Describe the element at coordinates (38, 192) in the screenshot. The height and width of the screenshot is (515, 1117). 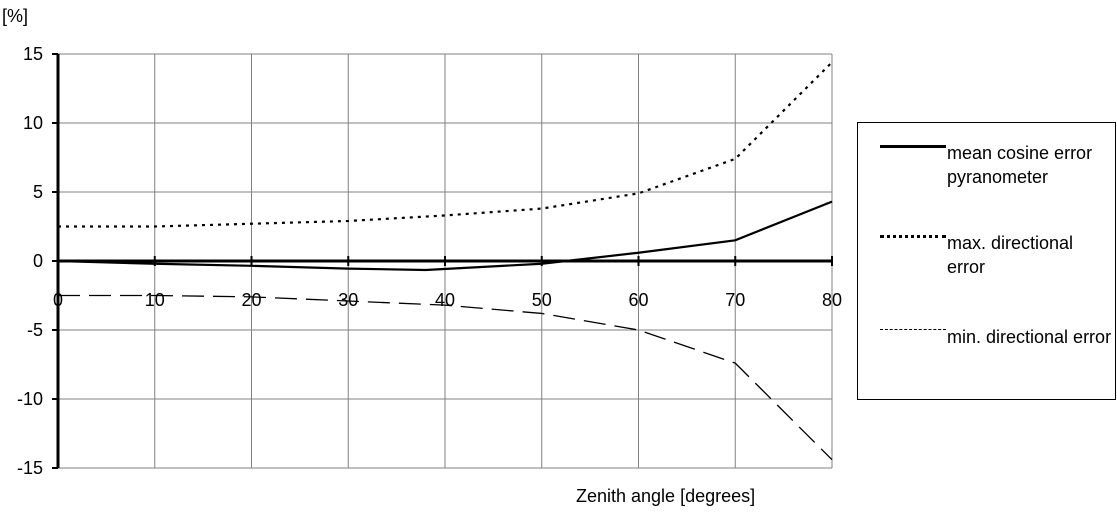
I see `y-tick-label: 5` at that location.